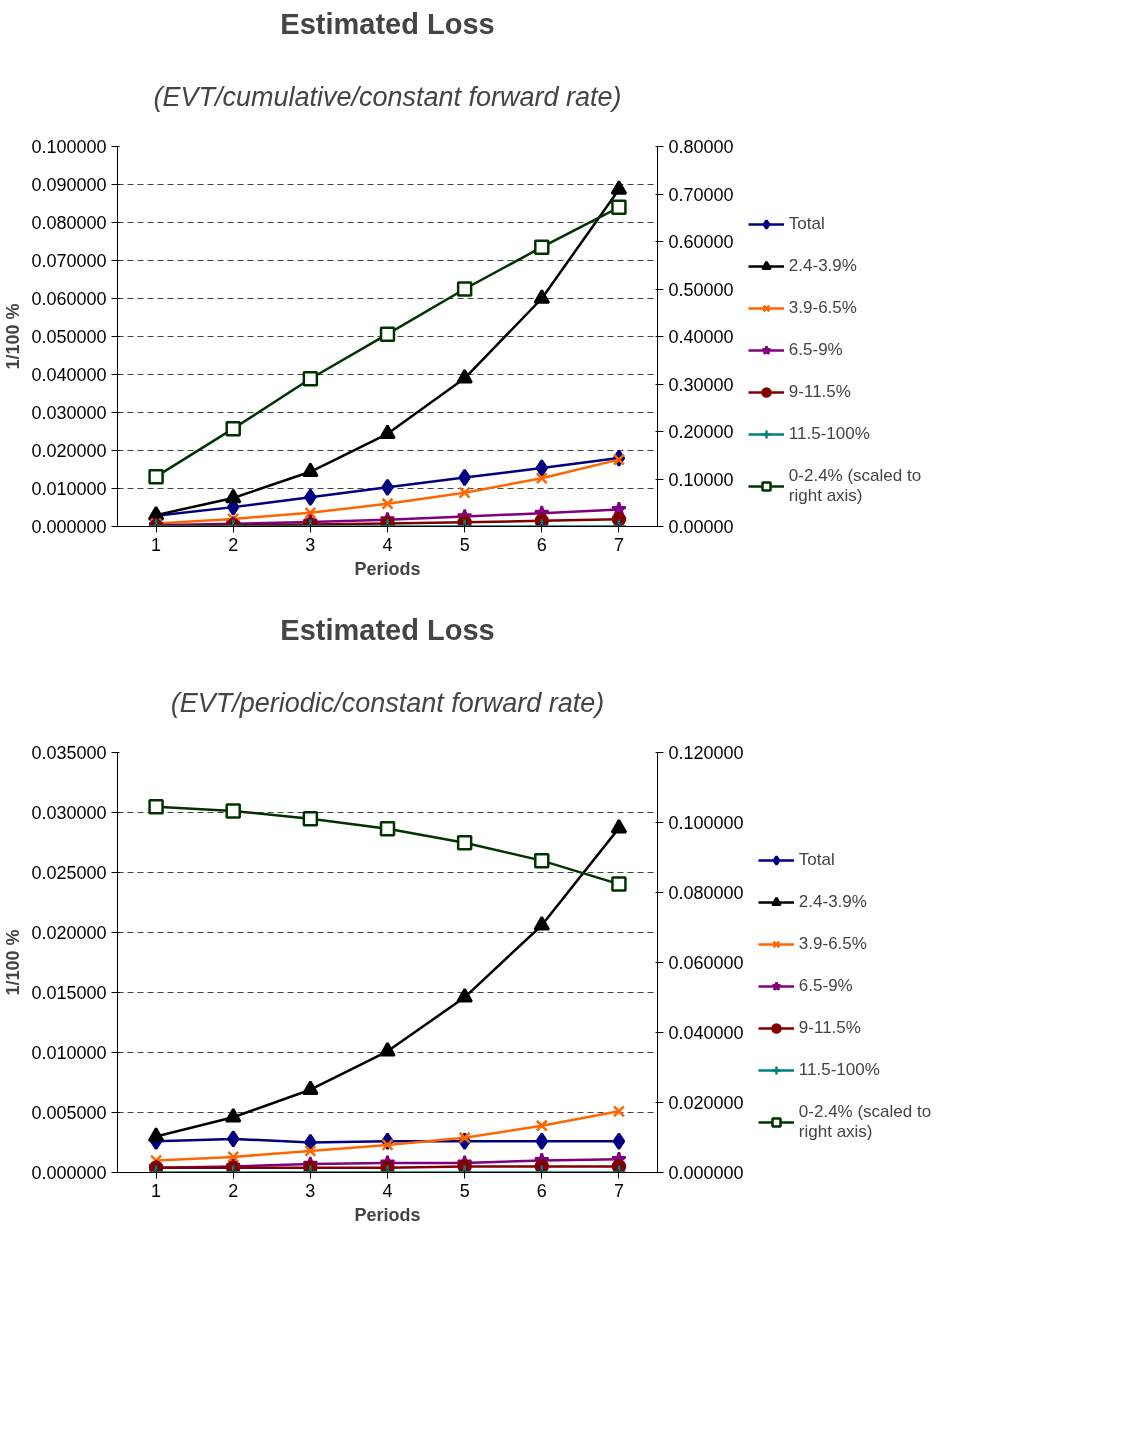 Image resolution: width=1123 pixels, height=1437 pixels. I want to click on y2-tick-label: 0.080000, so click(706, 893).